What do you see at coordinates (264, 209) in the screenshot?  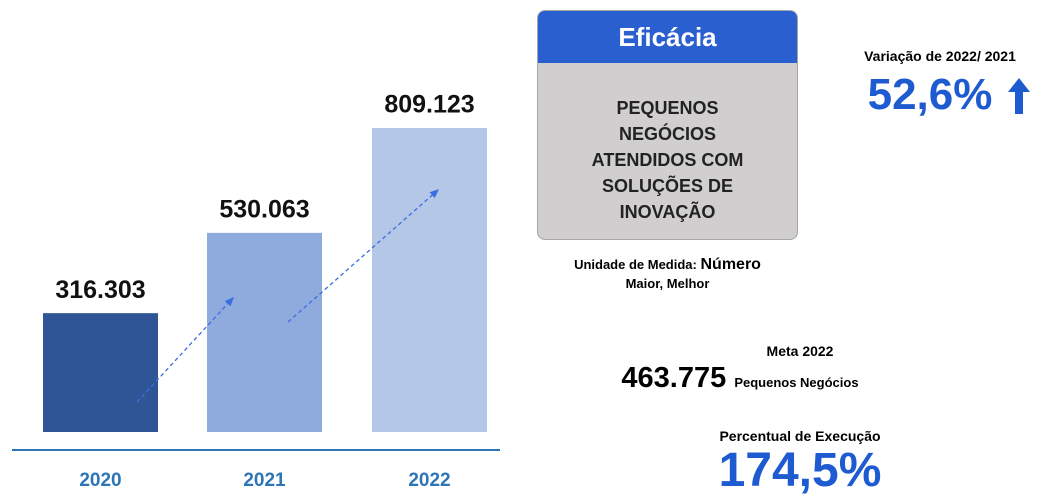 I see `value-label: 530.063` at bounding box center [264, 209].